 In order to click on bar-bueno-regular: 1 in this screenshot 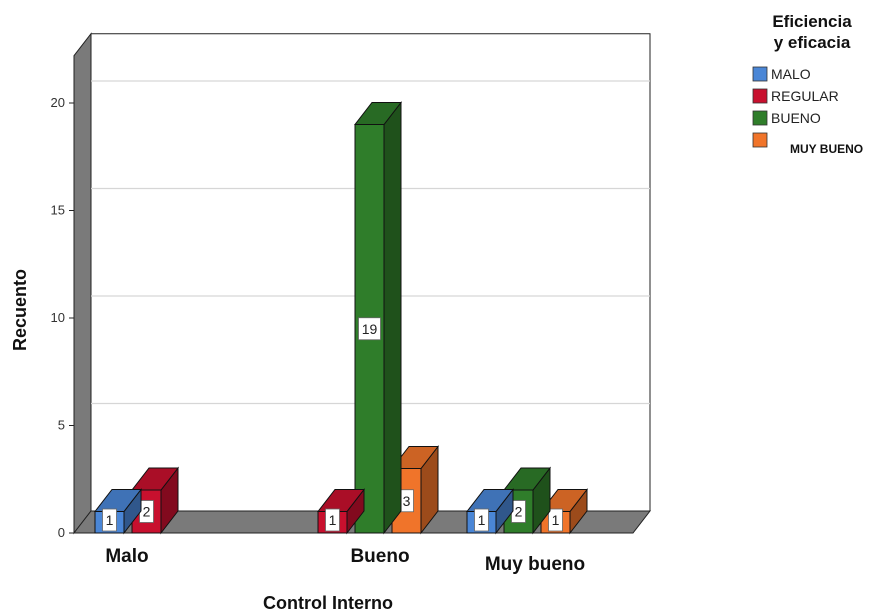, I will do `click(341, 511)`.